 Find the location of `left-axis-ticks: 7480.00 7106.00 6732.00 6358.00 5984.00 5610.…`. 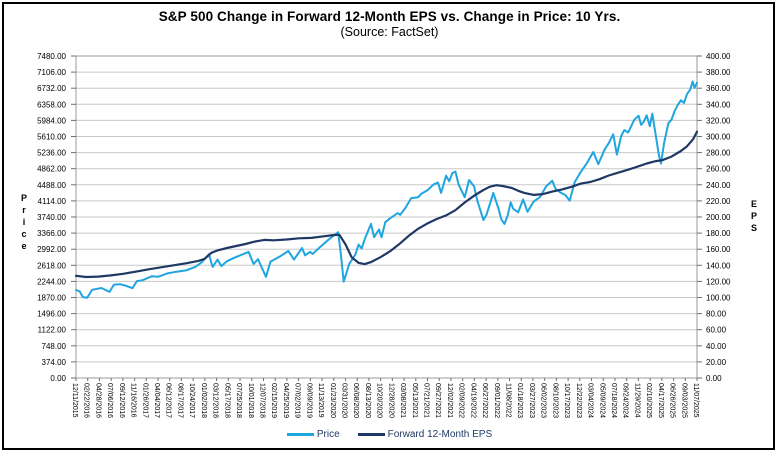

left-axis-ticks: 7480.00 7106.00 6732.00 6358.00 5984.00 5610.… is located at coordinates (56, 217).